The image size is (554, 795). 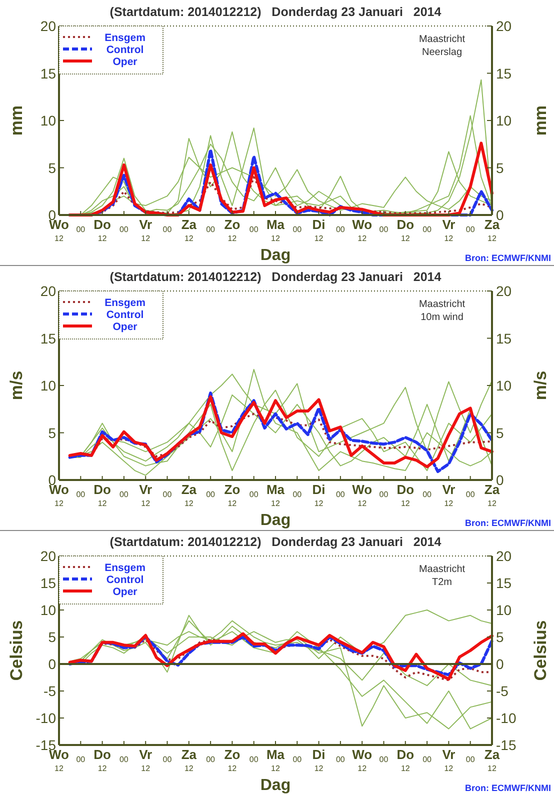 I want to click on y2-tick-label: 5, so click(x=500, y=432).